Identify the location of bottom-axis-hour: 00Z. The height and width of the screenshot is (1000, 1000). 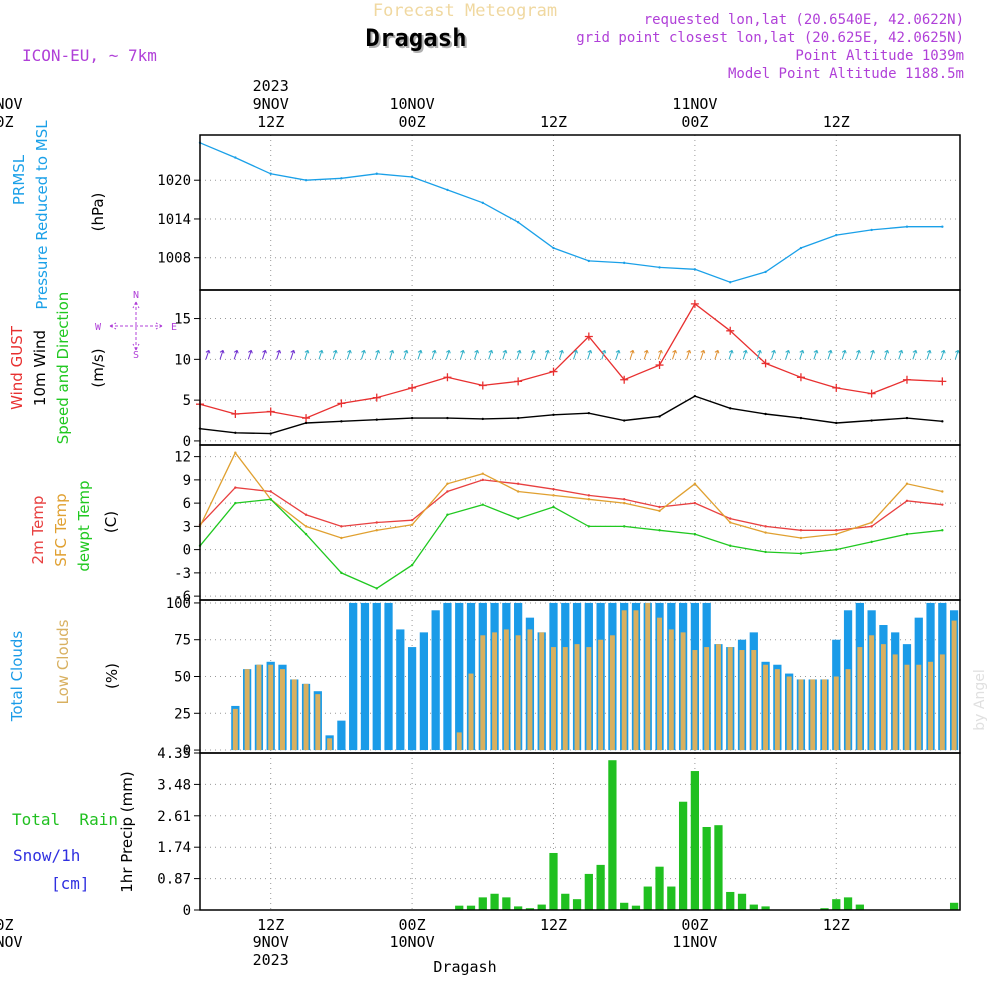
(7, 925).